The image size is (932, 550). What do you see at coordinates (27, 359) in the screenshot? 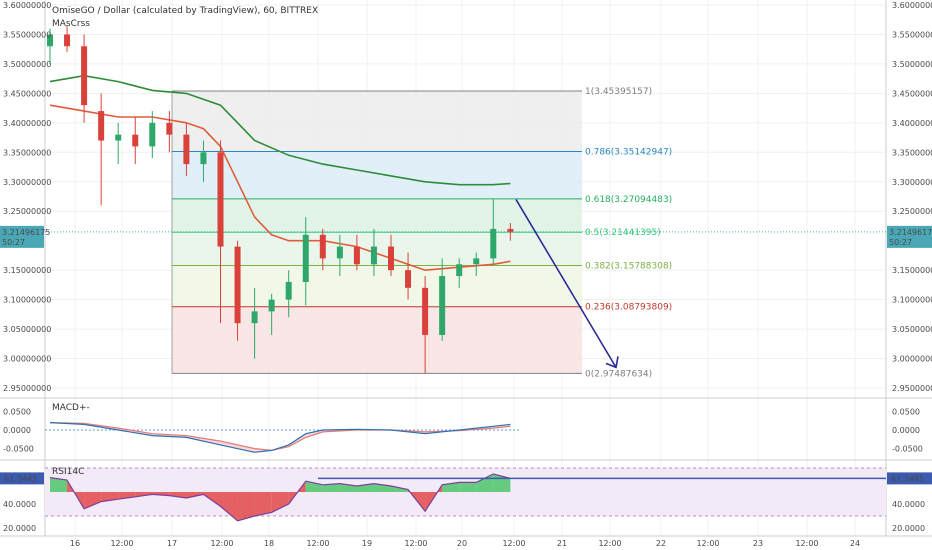
I see `price-tick-label-left: 3.00000000` at bounding box center [27, 359].